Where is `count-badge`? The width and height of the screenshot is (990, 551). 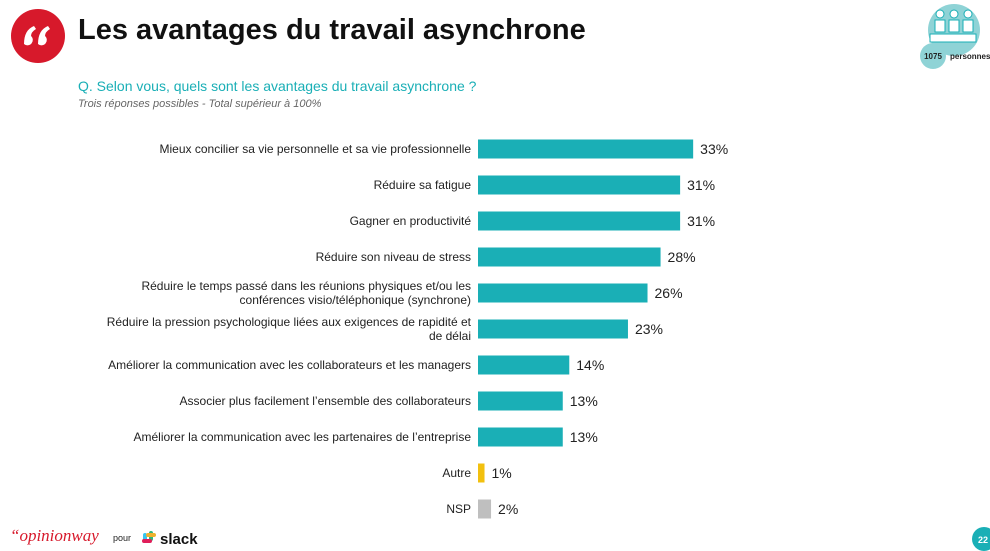 count-badge is located at coordinates (933, 56).